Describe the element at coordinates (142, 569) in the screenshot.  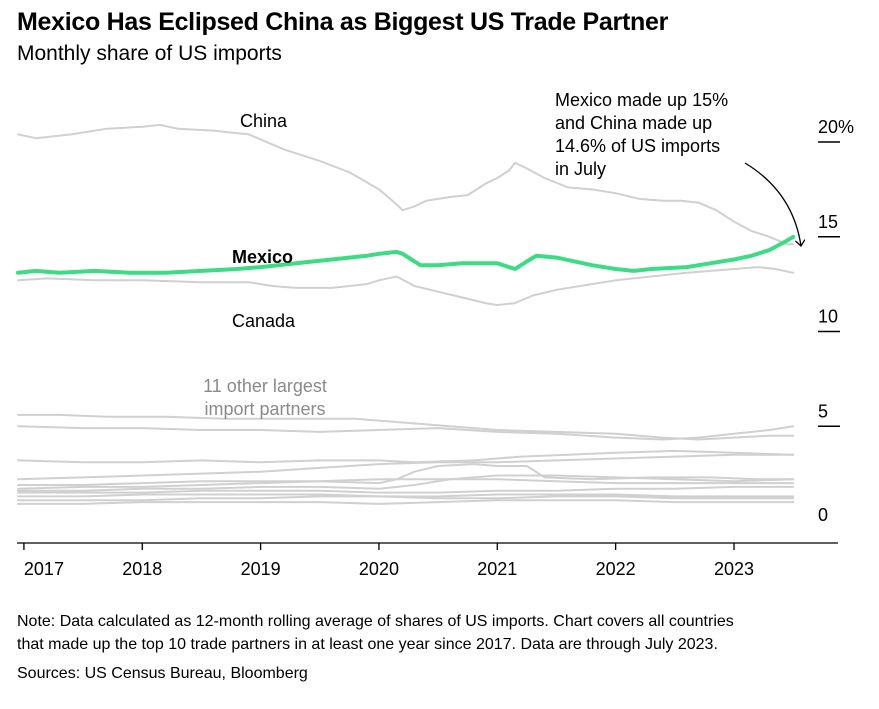
I see `x-tick-label: 2018` at that location.